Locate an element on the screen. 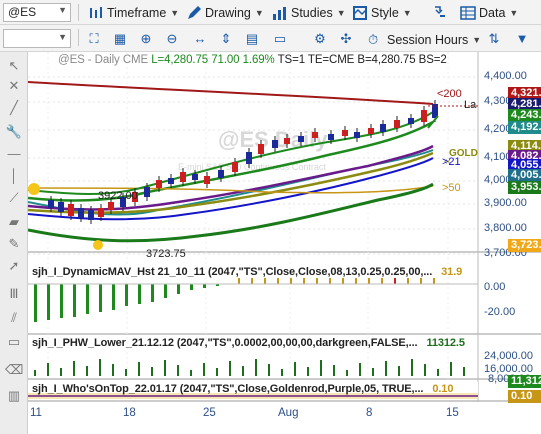 The image size is (541, 434). green-arrow is located at coordinates (433, 122).